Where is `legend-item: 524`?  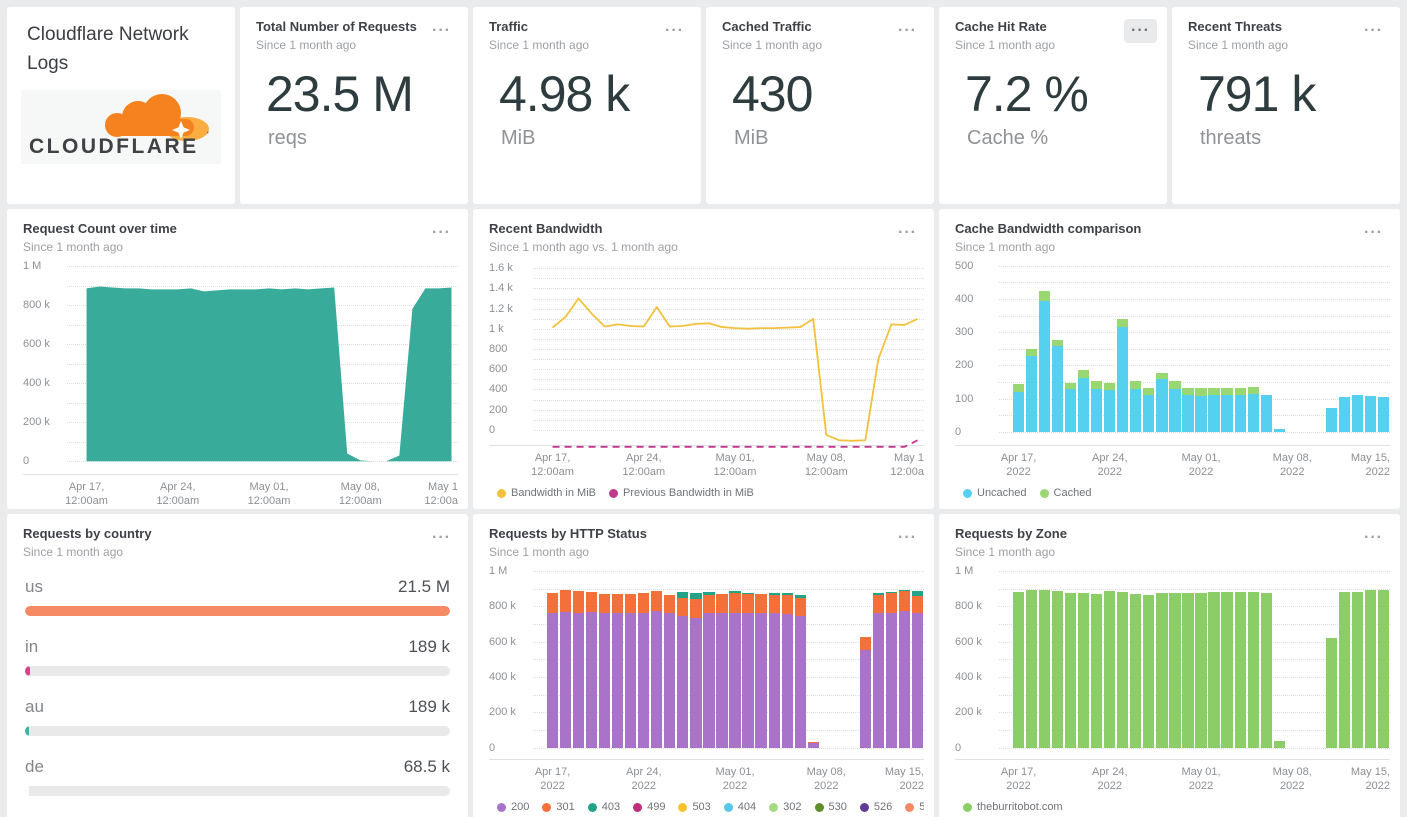
legend-item: 524 is located at coordinates (914, 807).